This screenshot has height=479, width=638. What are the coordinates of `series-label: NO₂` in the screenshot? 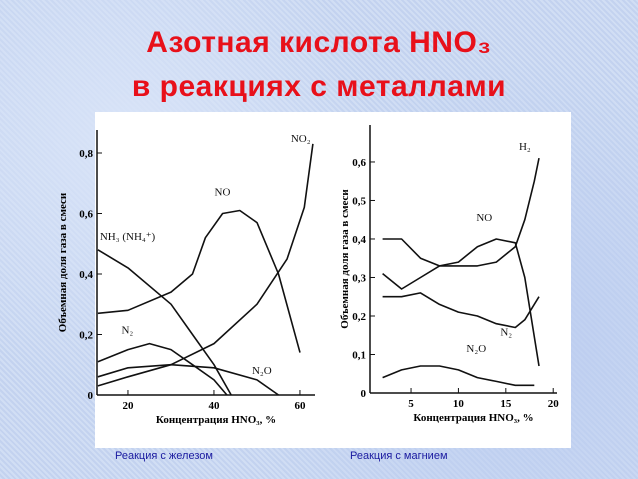 It's located at (301, 139).